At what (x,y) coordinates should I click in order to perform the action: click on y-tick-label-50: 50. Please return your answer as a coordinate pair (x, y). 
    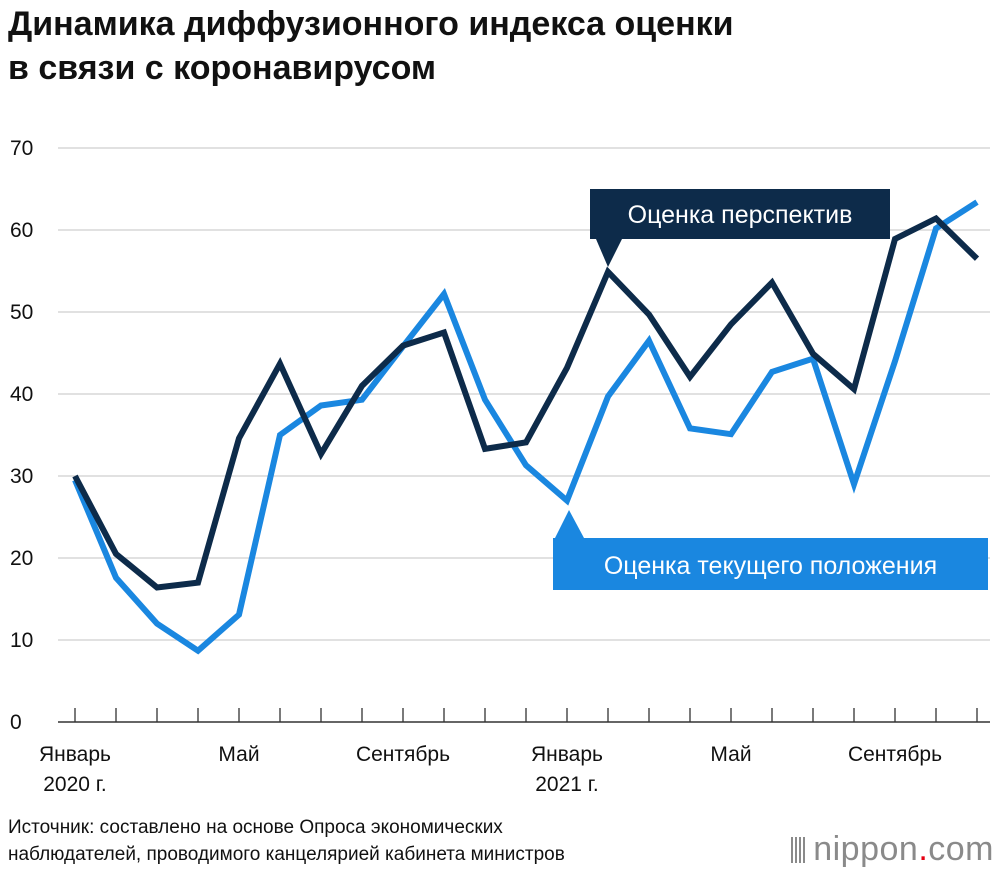
    Looking at the image, I should click on (21, 312).